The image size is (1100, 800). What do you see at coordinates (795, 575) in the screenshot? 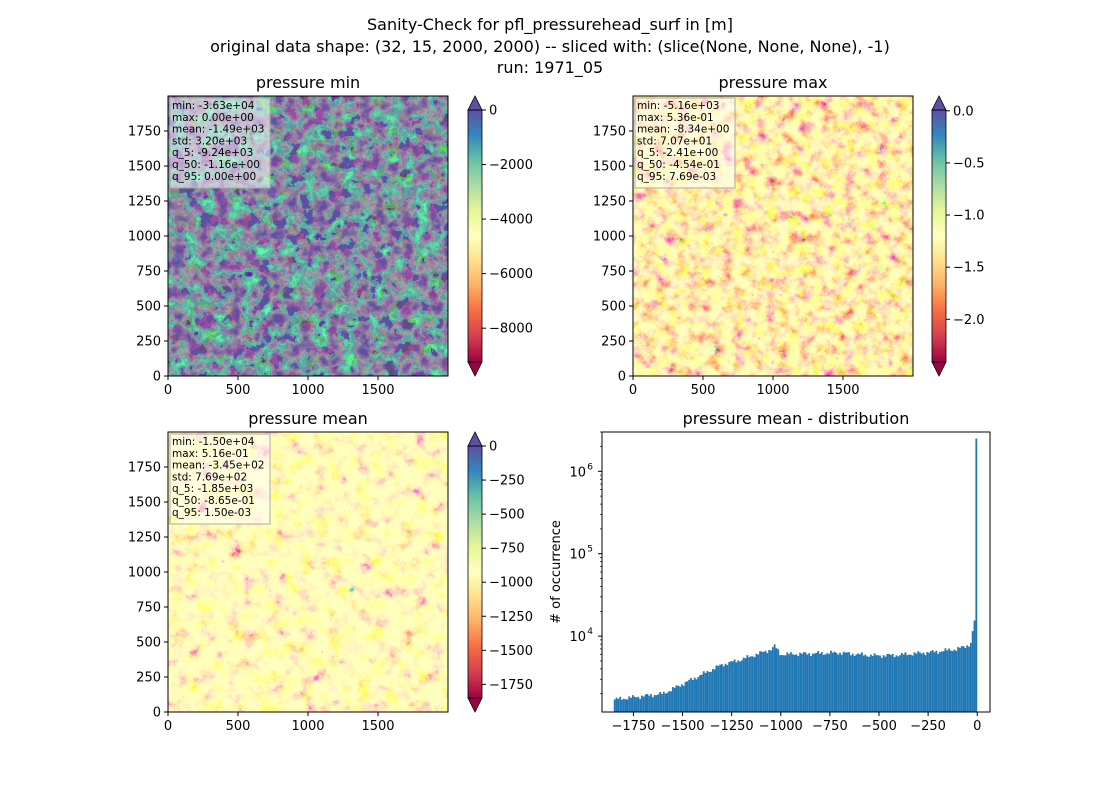
I see `histogram-bars` at bounding box center [795, 575].